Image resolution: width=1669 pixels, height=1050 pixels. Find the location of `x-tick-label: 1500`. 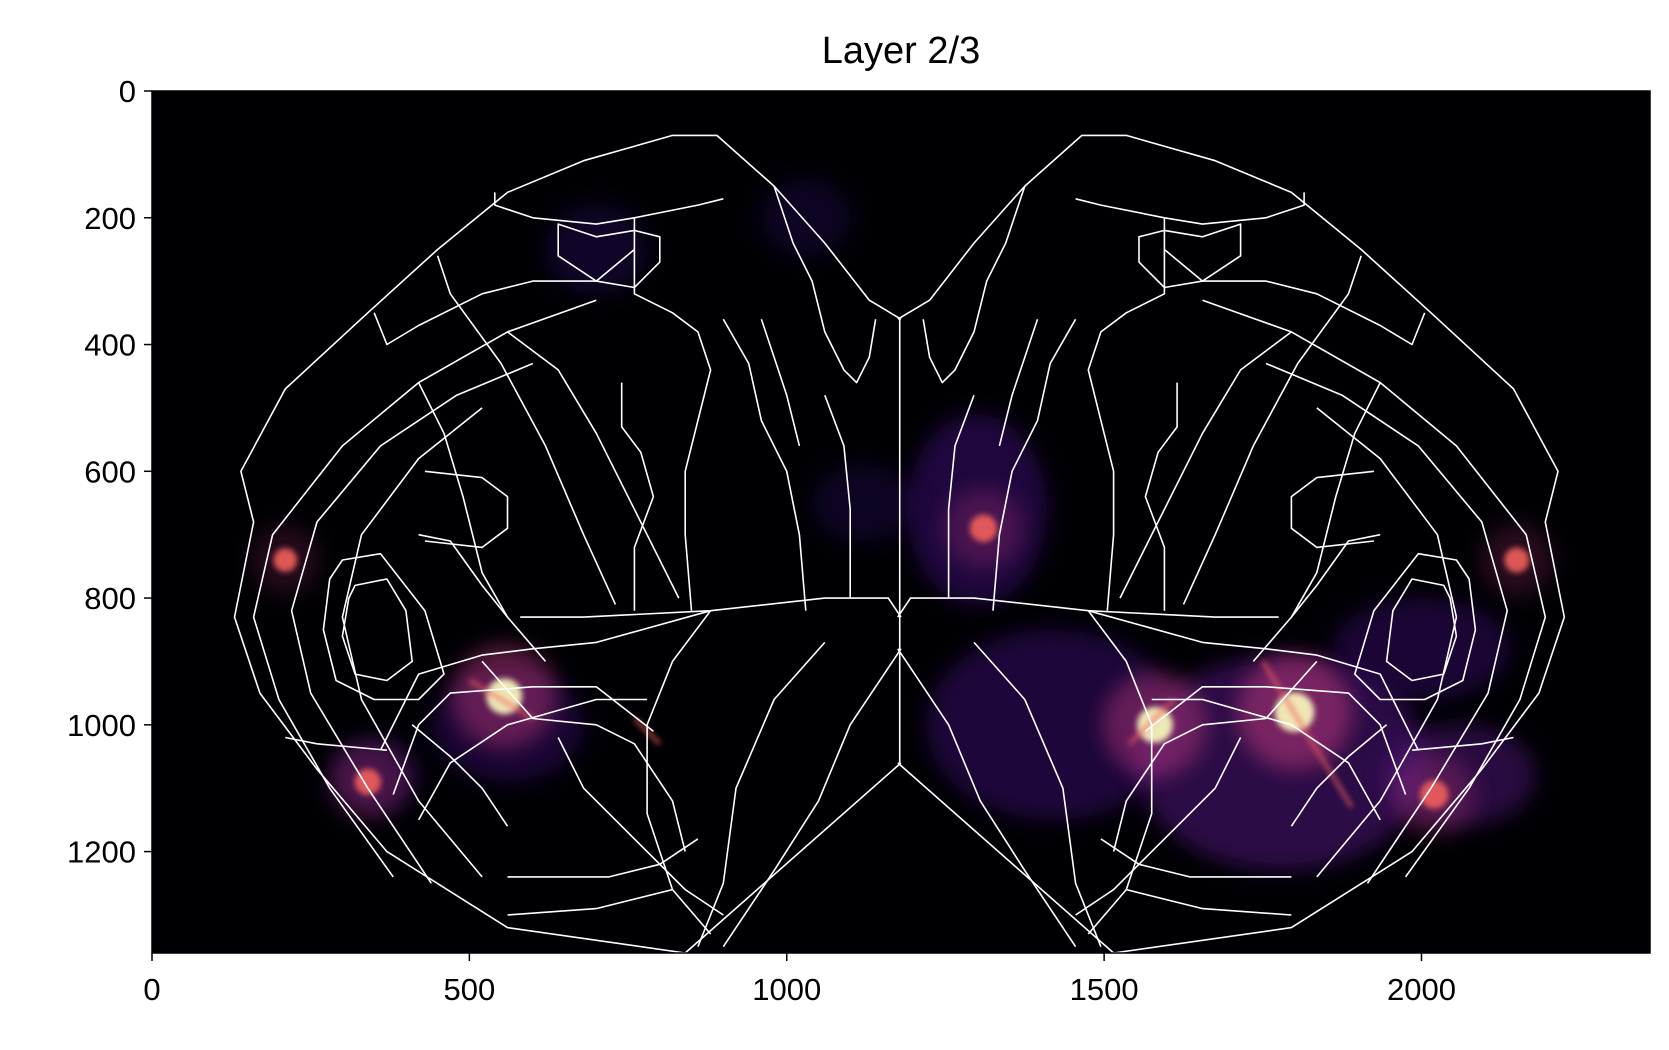

x-tick-label: 1500 is located at coordinates (1104, 989).